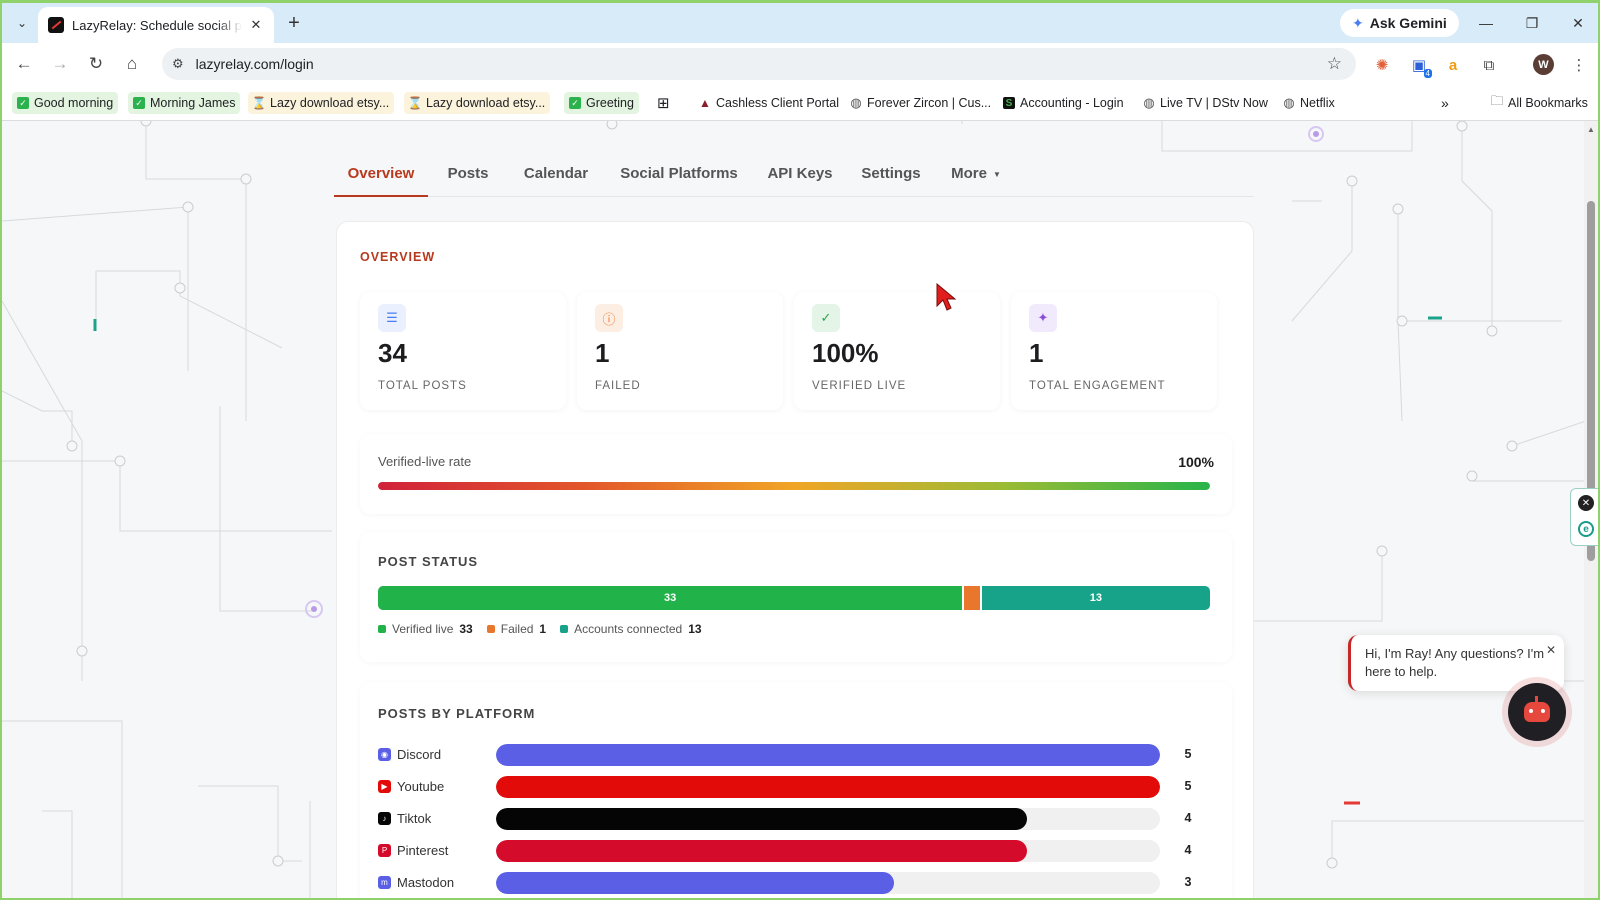 This screenshot has width=1600, height=900. I want to click on alert-icon: ⓘ, so click(609, 318).